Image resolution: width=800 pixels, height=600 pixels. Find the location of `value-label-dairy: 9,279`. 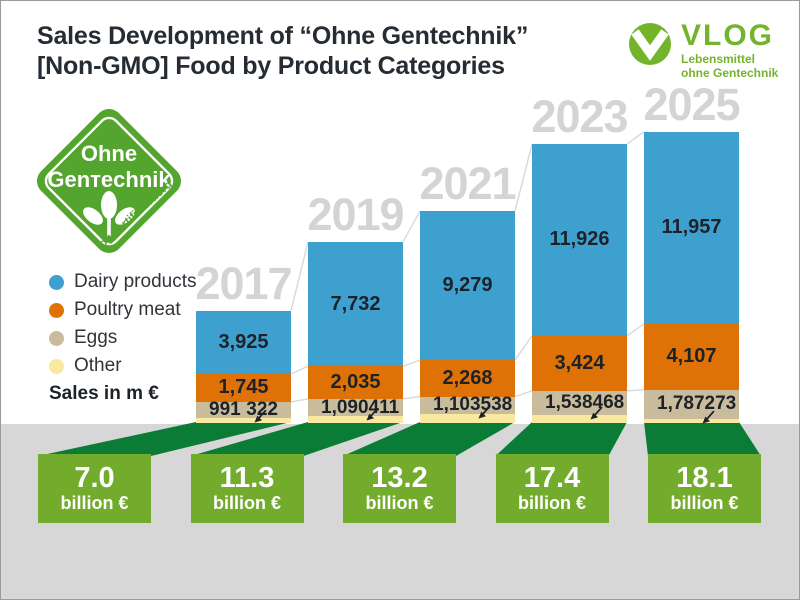

value-label-dairy: 9,279 is located at coordinates (467, 285).